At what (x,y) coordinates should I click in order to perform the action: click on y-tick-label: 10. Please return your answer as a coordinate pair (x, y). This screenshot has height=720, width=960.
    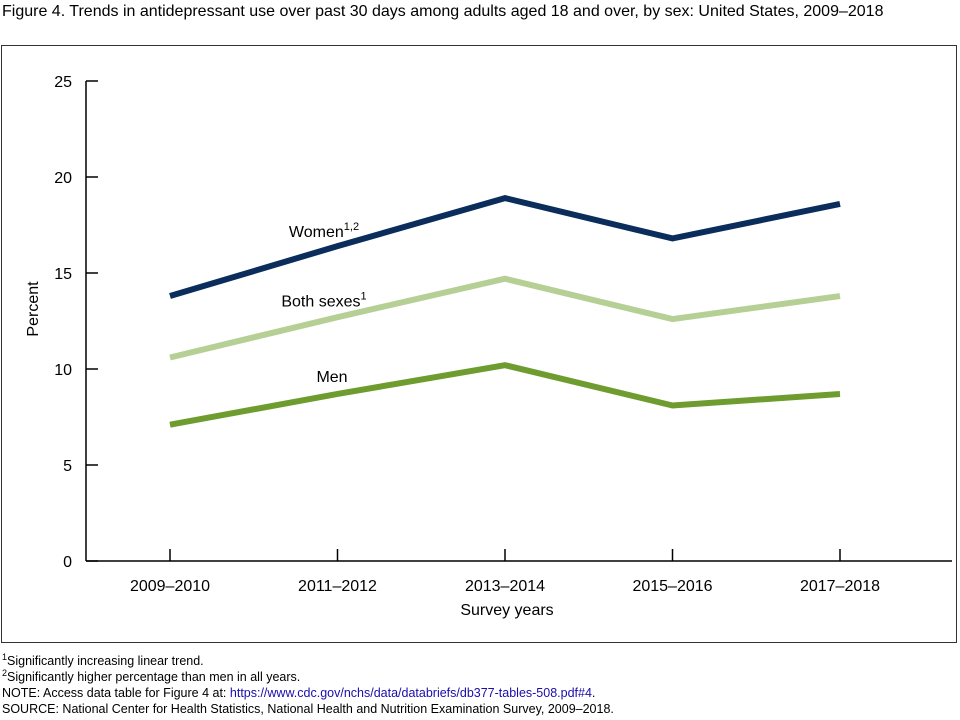
    Looking at the image, I should click on (63, 370).